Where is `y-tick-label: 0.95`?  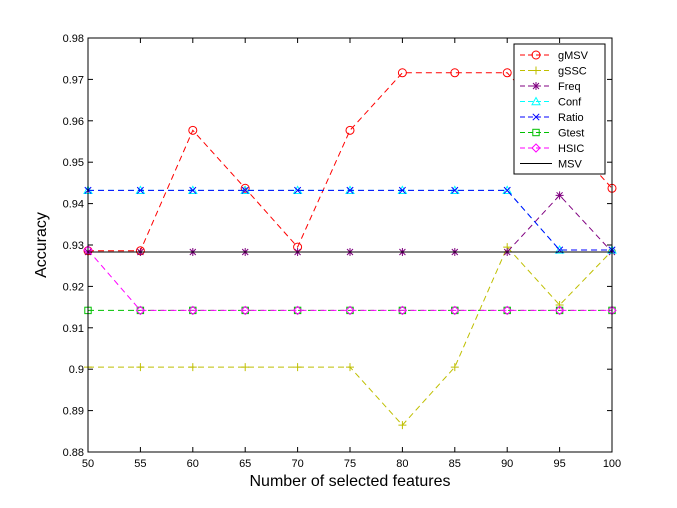
y-tick-label: 0.95 is located at coordinates (73, 163).